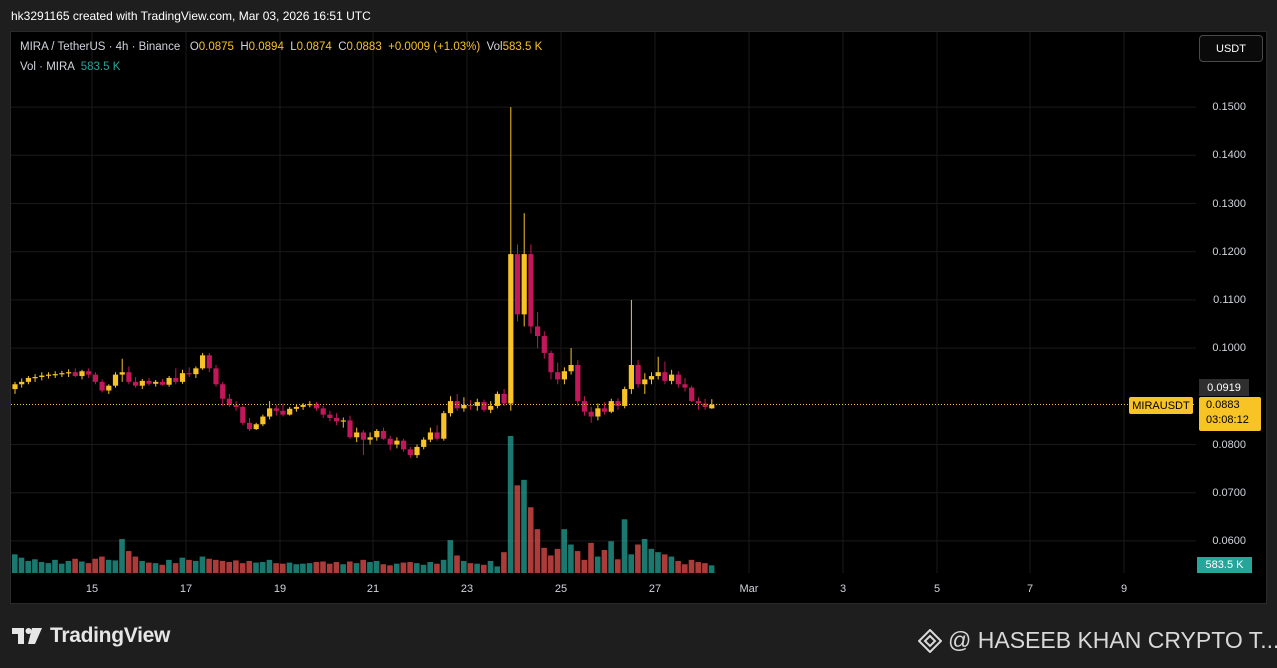 This screenshot has width=1277, height=668. Describe the element at coordinates (280, 589) in the screenshot. I see `time-axis-label: 19` at that location.